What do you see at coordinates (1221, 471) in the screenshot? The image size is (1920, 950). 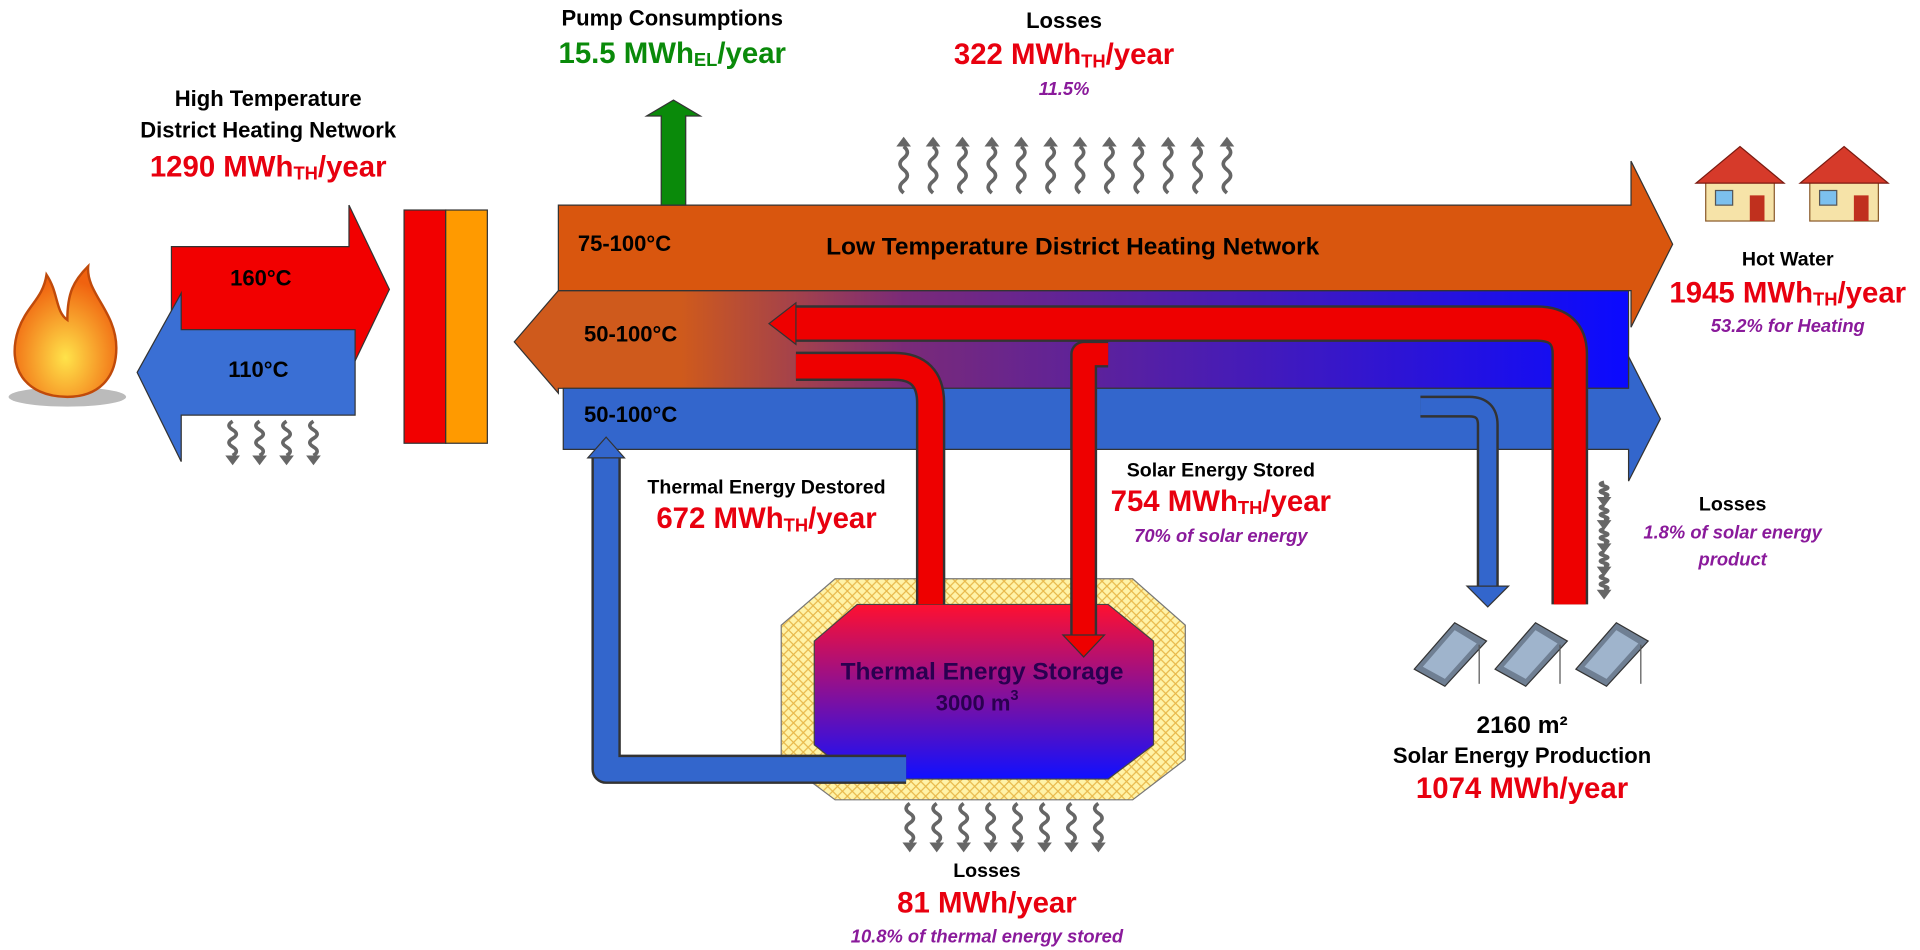 I see `label: Solar Energy Stored` at bounding box center [1221, 471].